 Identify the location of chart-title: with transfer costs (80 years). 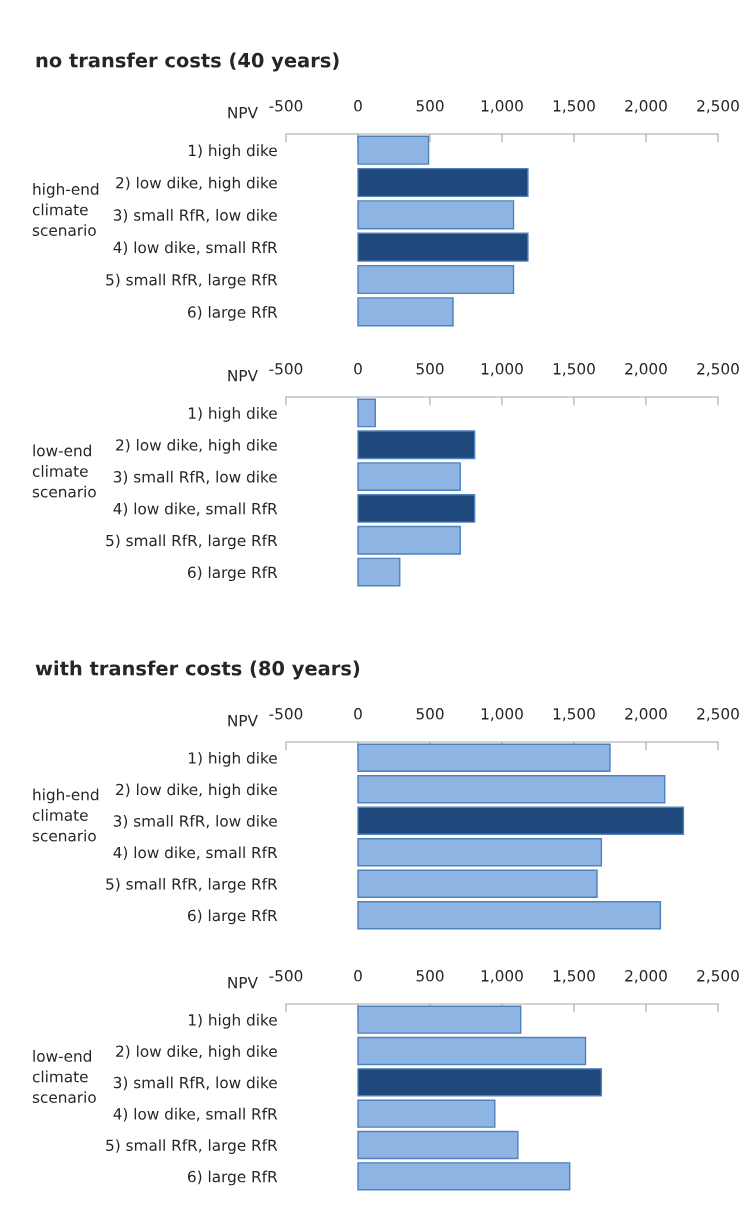
(197, 670).